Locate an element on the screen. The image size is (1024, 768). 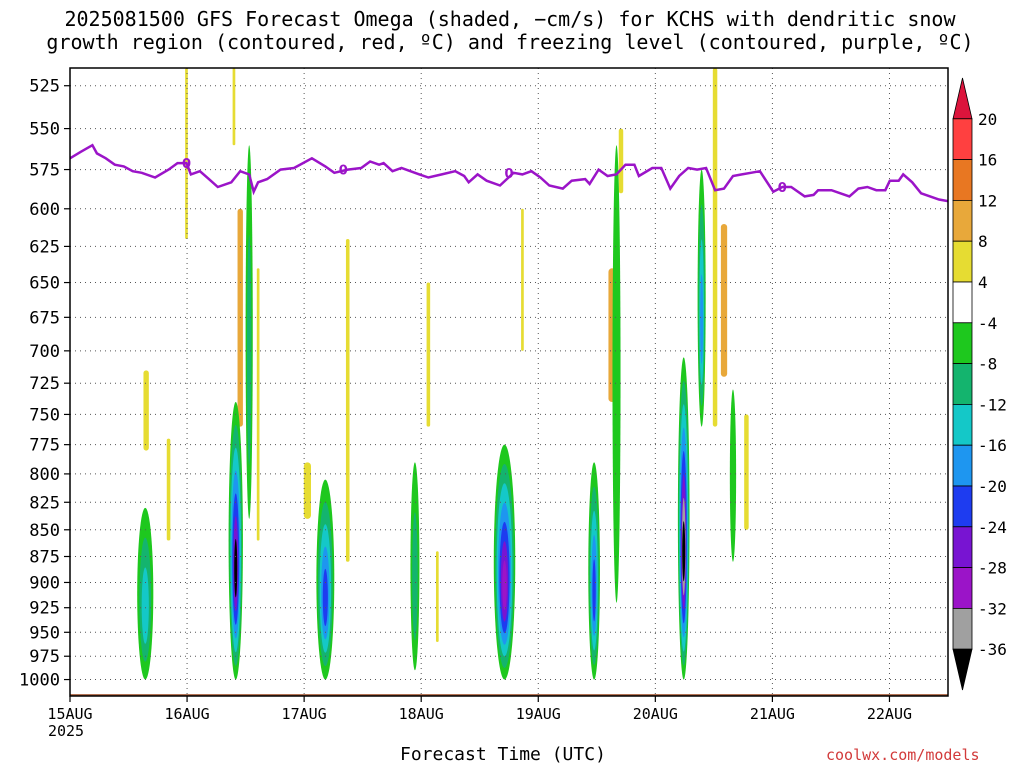
x-tick-label: 20AUG is located at coordinates (655, 714).